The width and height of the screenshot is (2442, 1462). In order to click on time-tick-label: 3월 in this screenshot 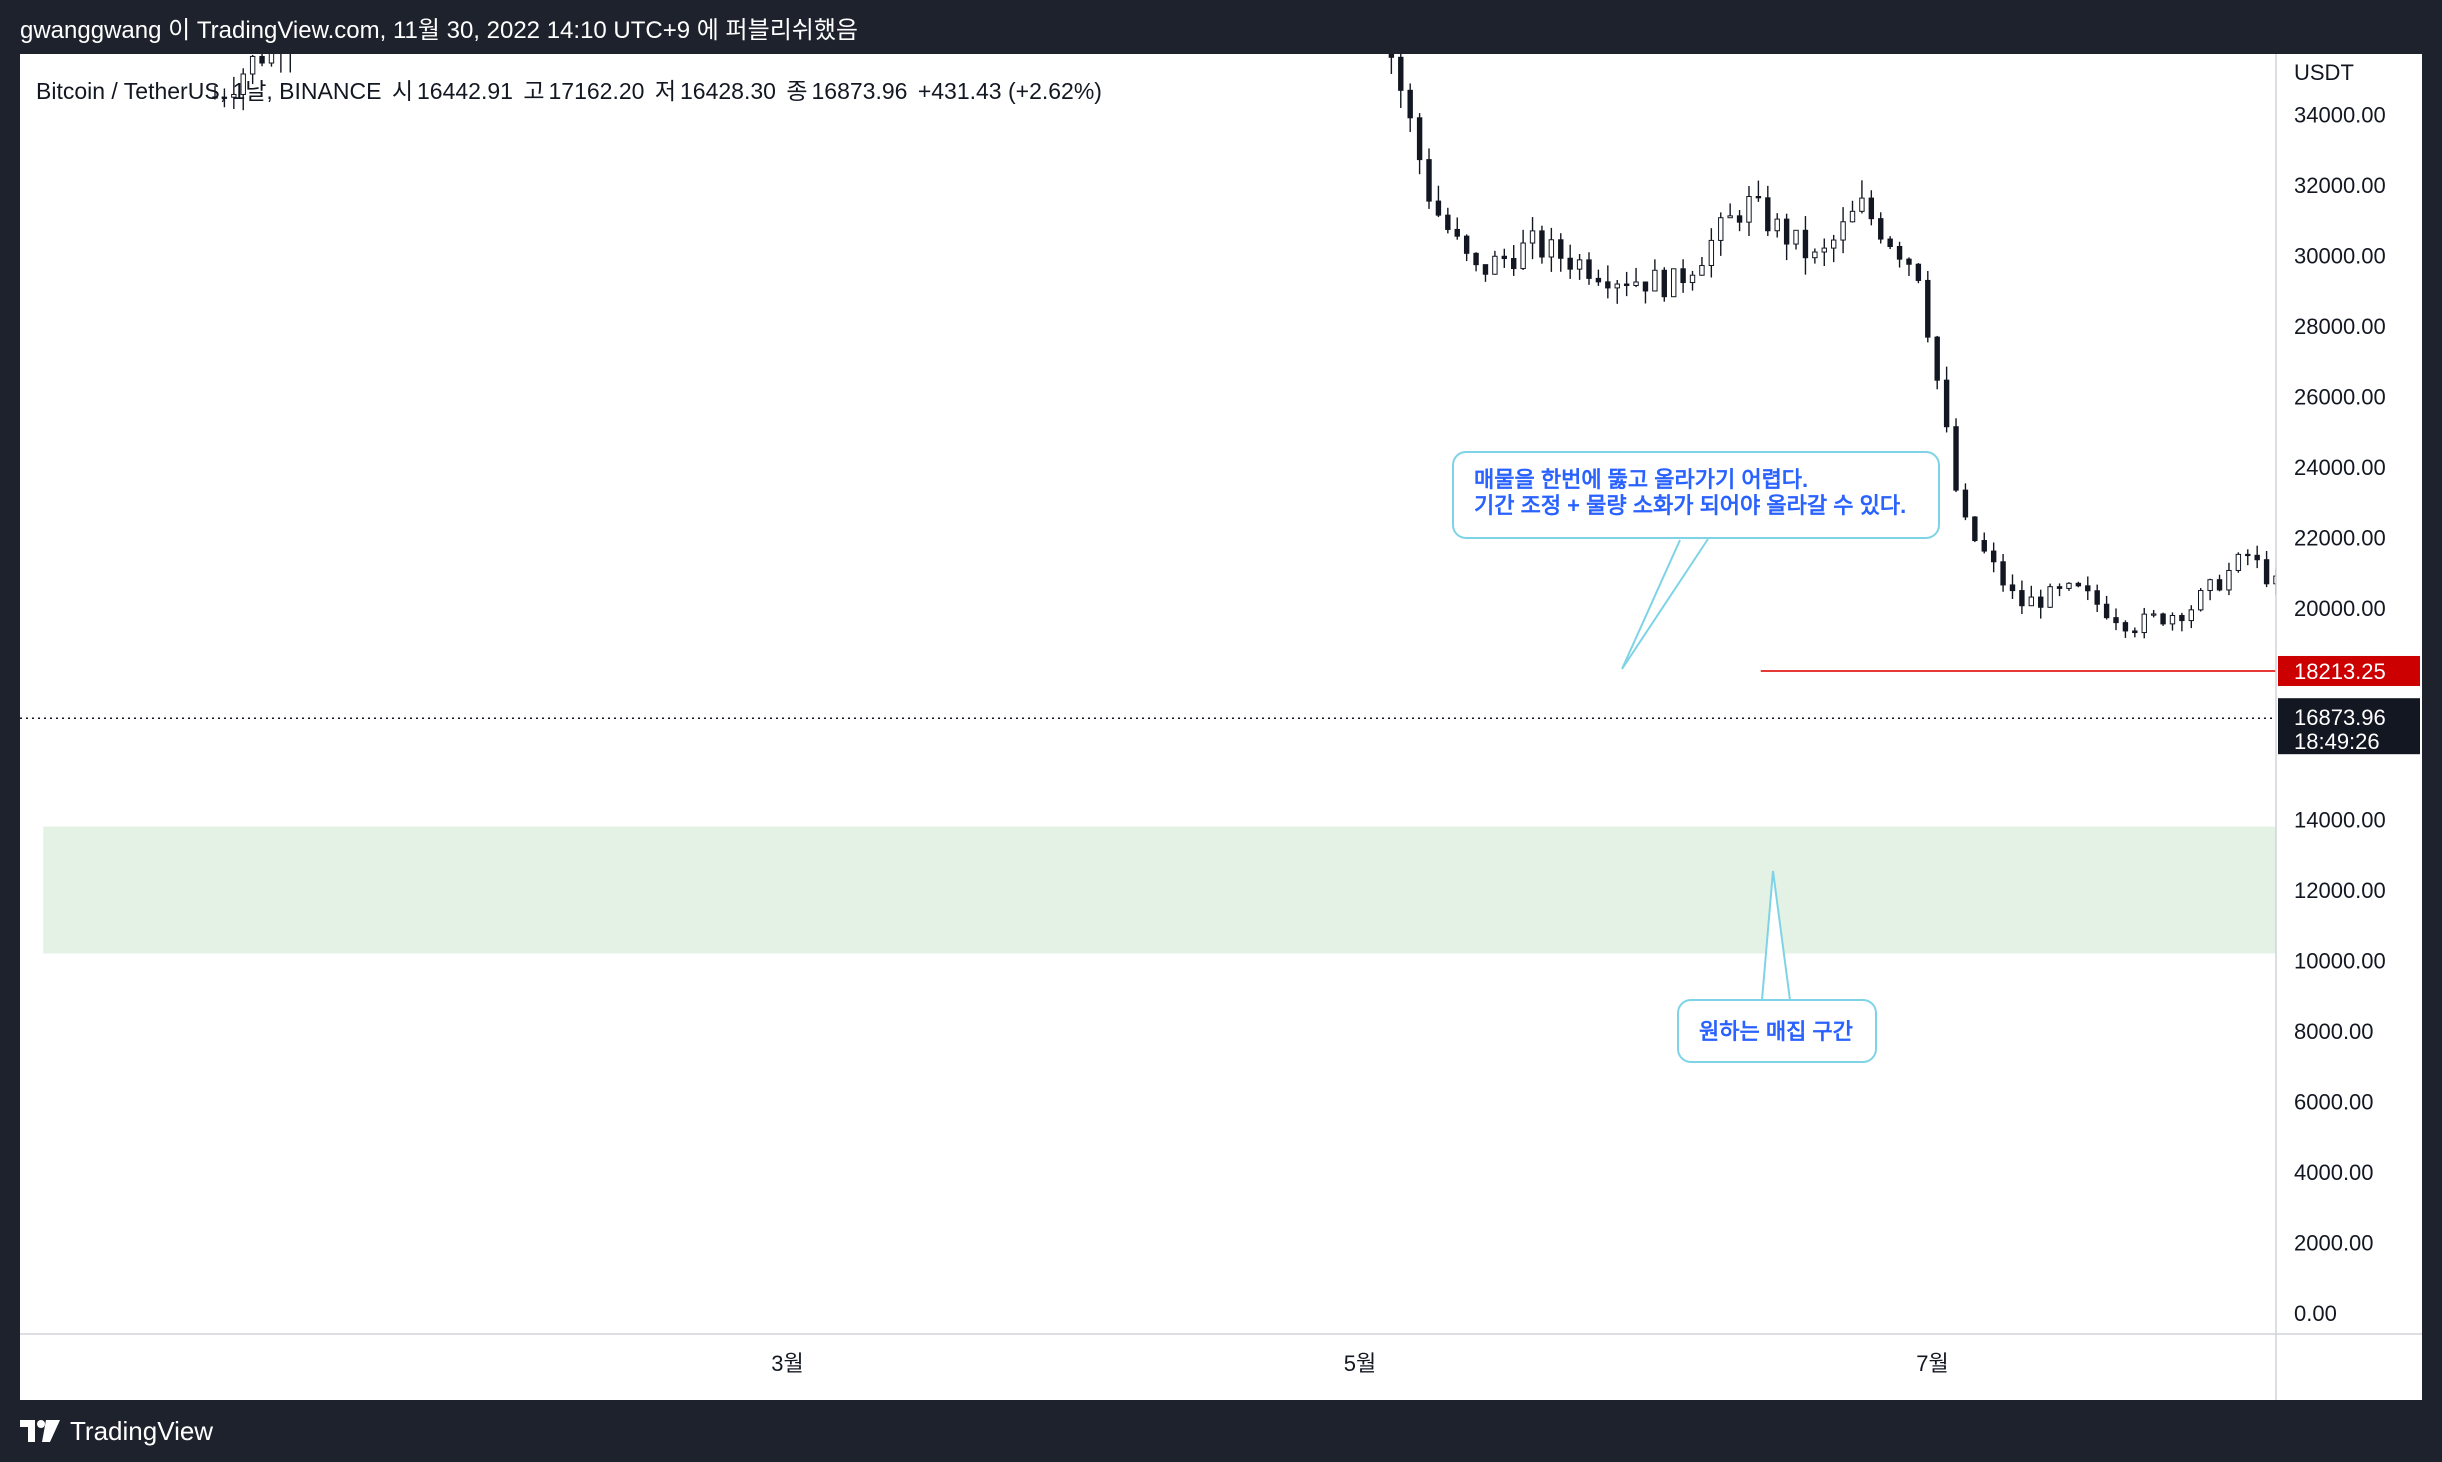, I will do `click(787, 1363)`.